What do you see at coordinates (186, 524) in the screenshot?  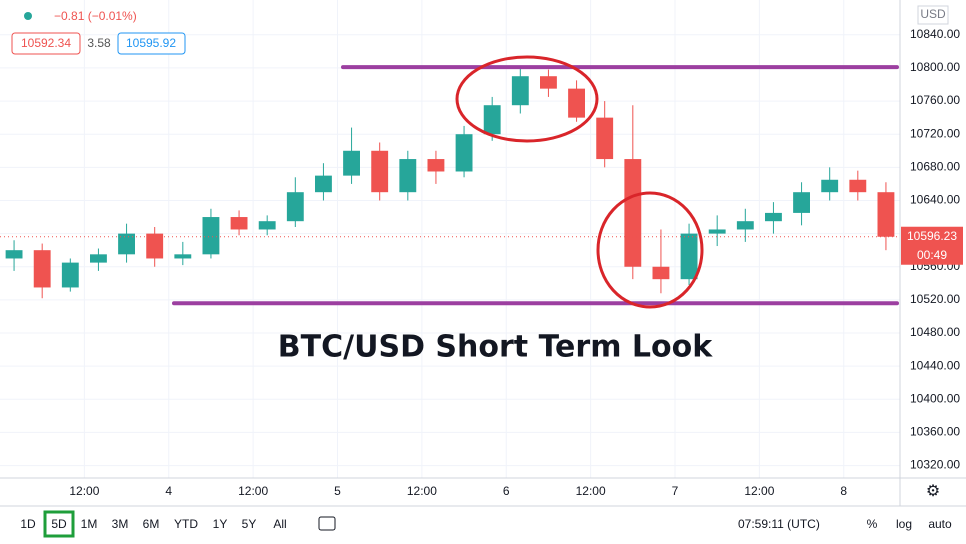 I see `range-button: YTD` at bounding box center [186, 524].